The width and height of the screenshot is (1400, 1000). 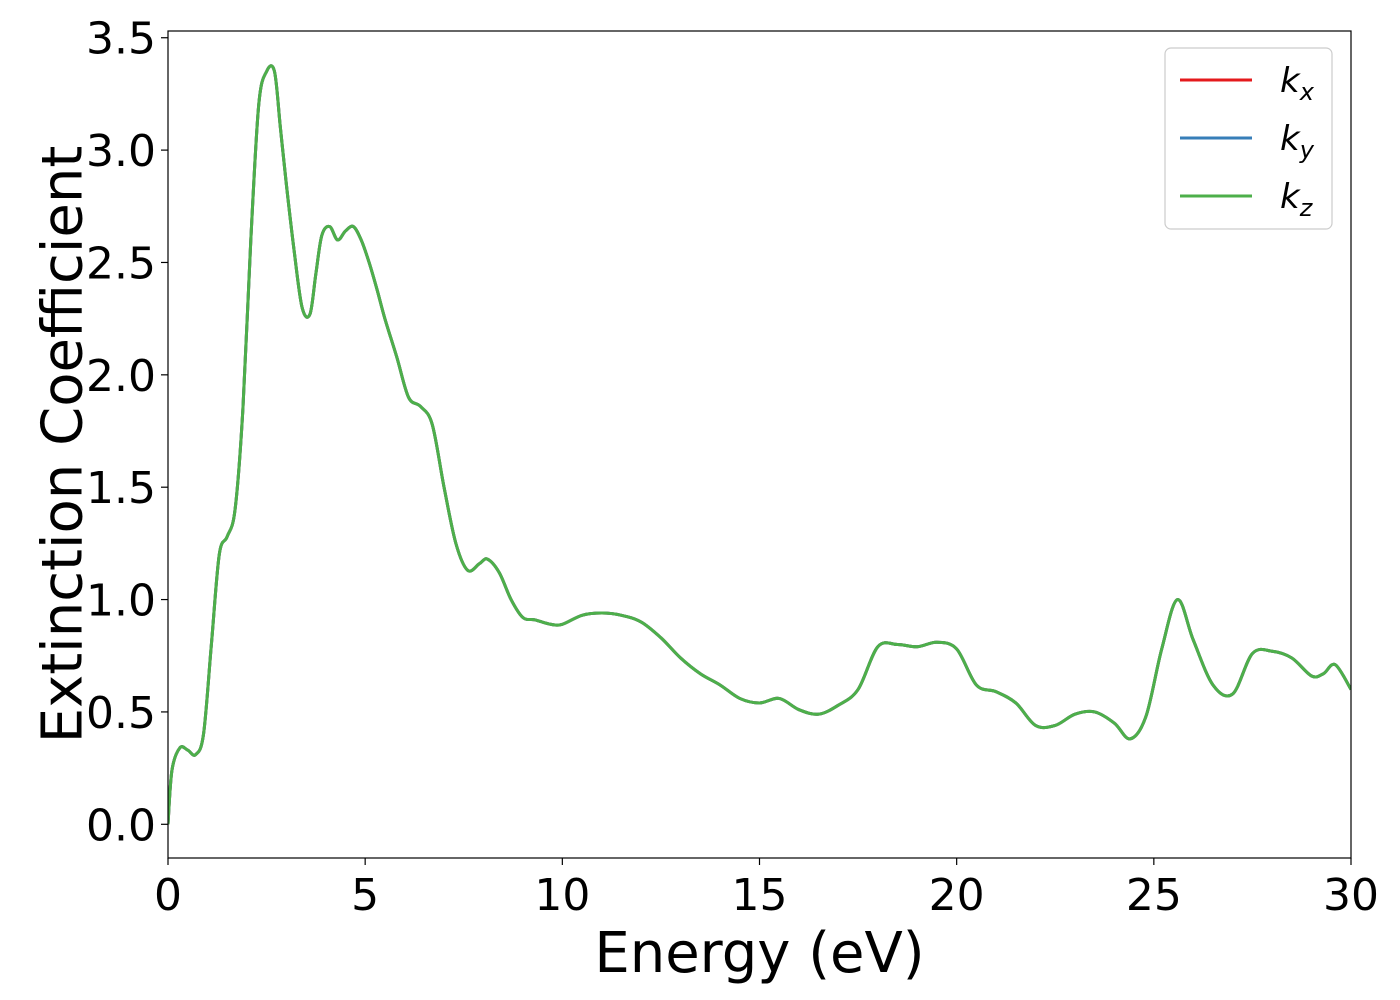 What do you see at coordinates (121, 488) in the screenshot?
I see `y-tick-label: 1.5` at bounding box center [121, 488].